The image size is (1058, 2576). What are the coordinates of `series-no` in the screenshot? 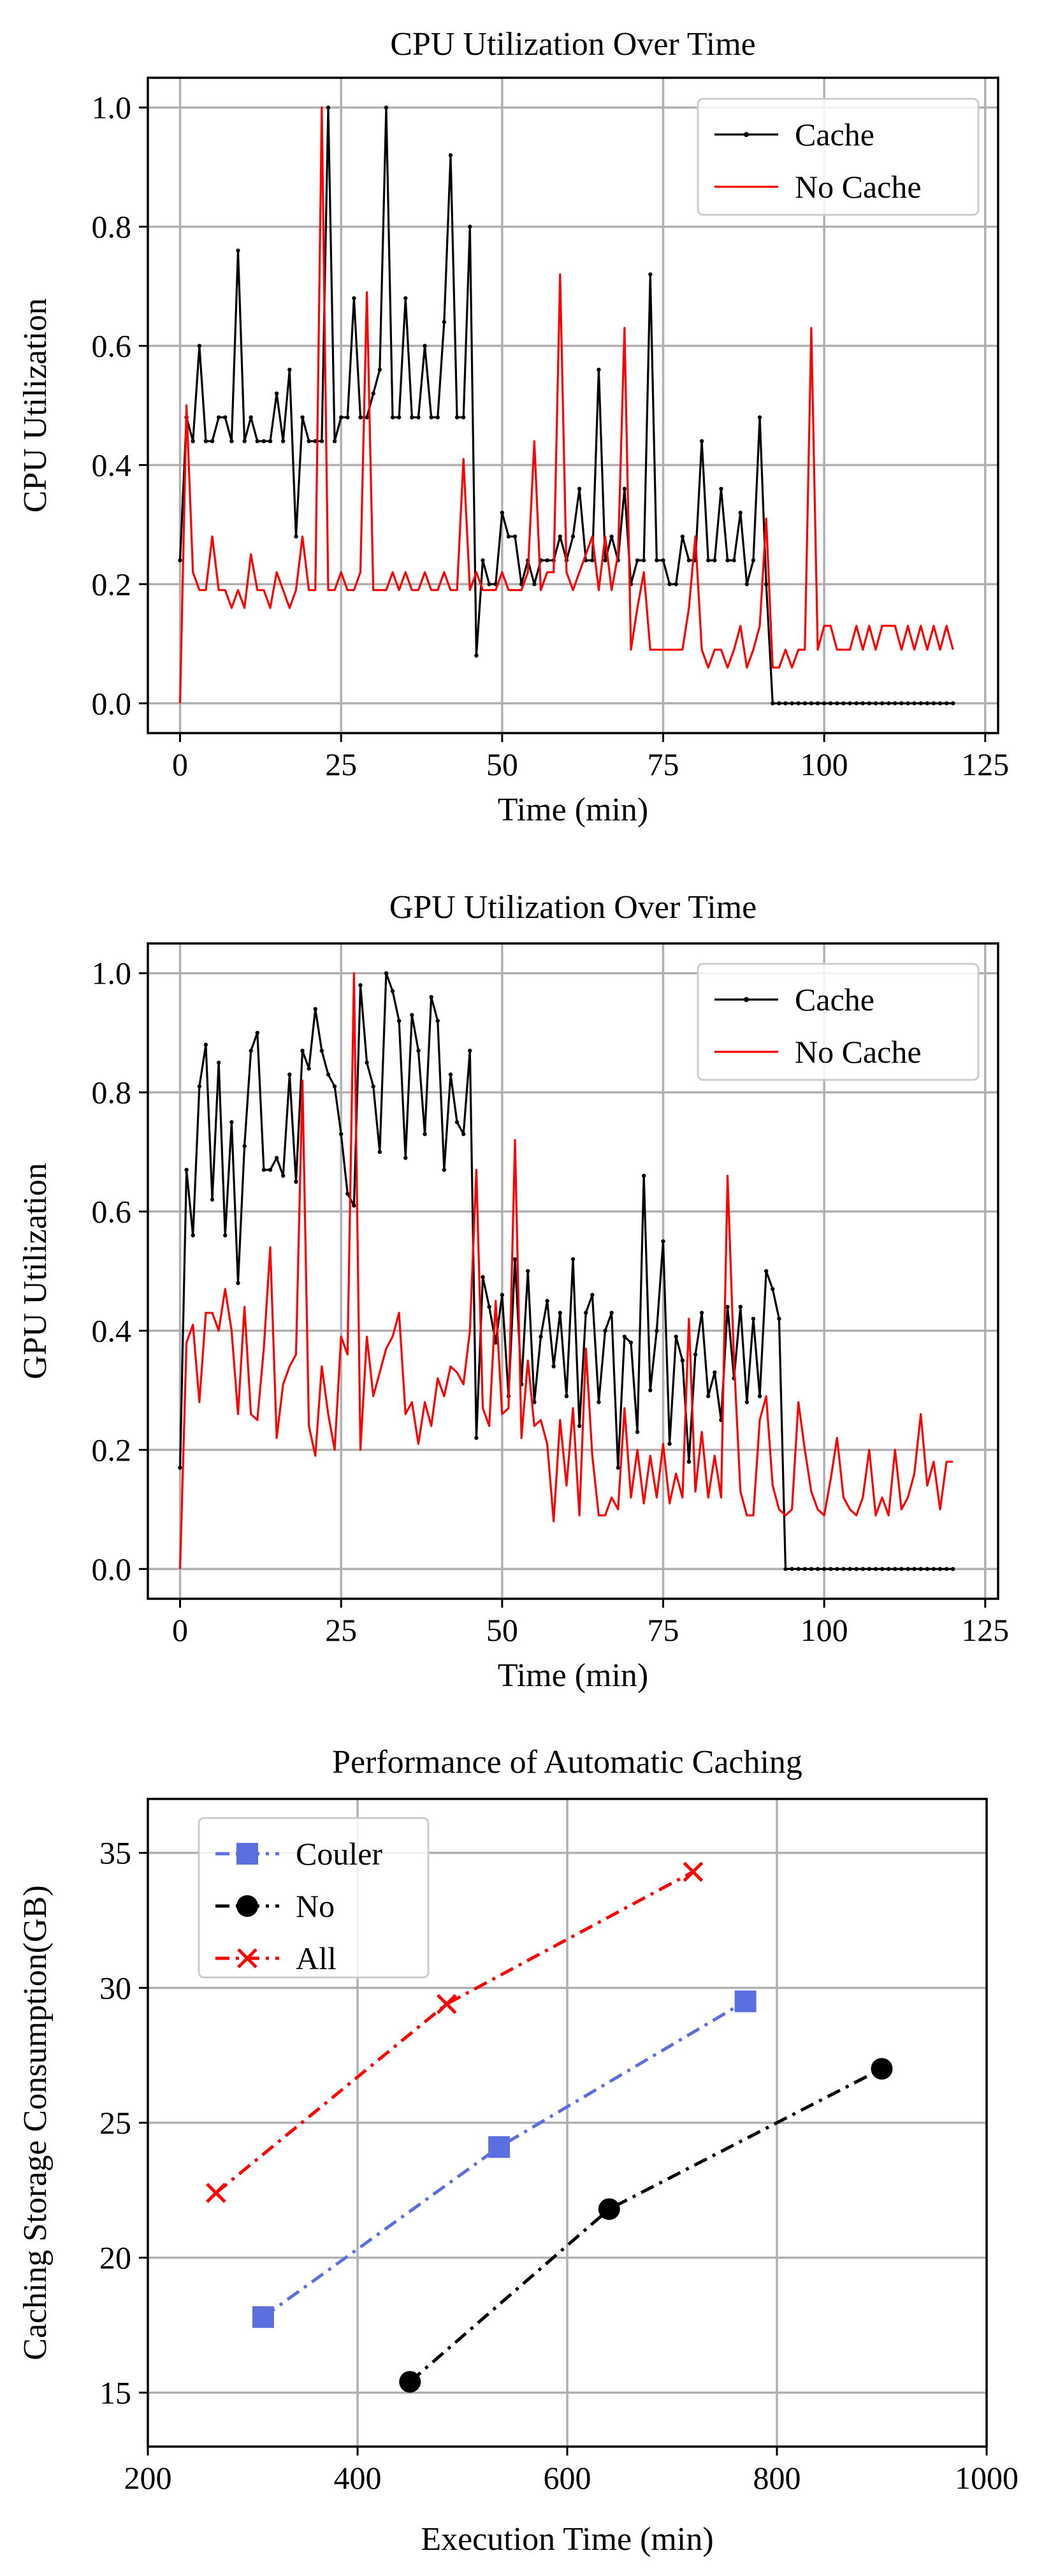 It's located at (646, 2225).